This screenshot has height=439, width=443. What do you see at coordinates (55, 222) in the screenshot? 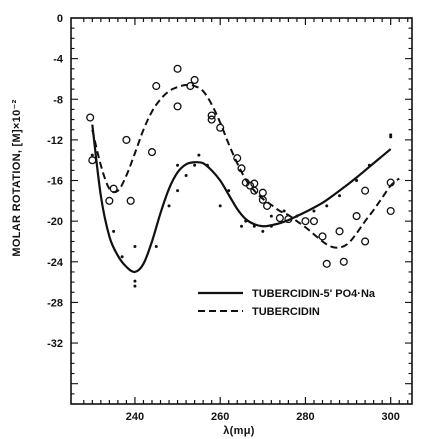
I see `y-tick-label: -20` at bounding box center [55, 222].